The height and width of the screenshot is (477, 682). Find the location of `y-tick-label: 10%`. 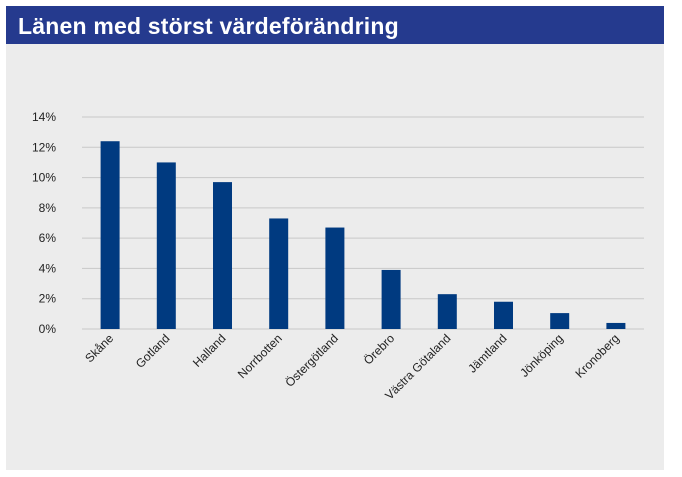

y-tick-label: 10% is located at coordinates (44, 178).